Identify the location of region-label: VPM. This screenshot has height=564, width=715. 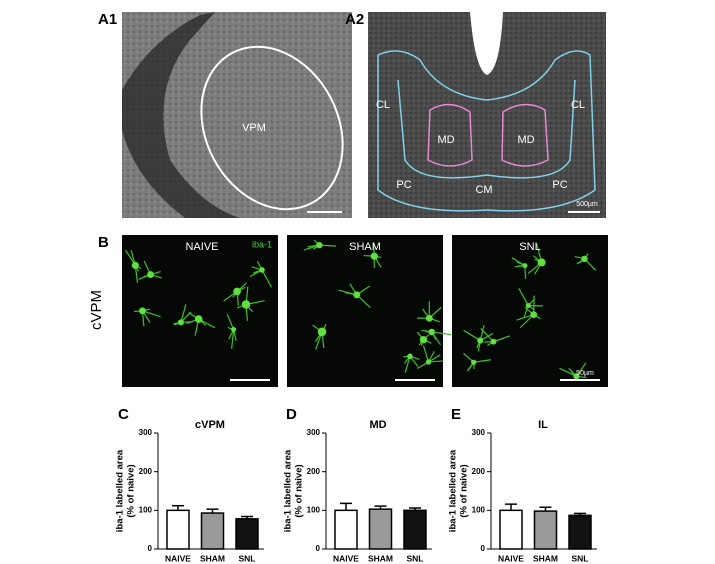
(254, 128).